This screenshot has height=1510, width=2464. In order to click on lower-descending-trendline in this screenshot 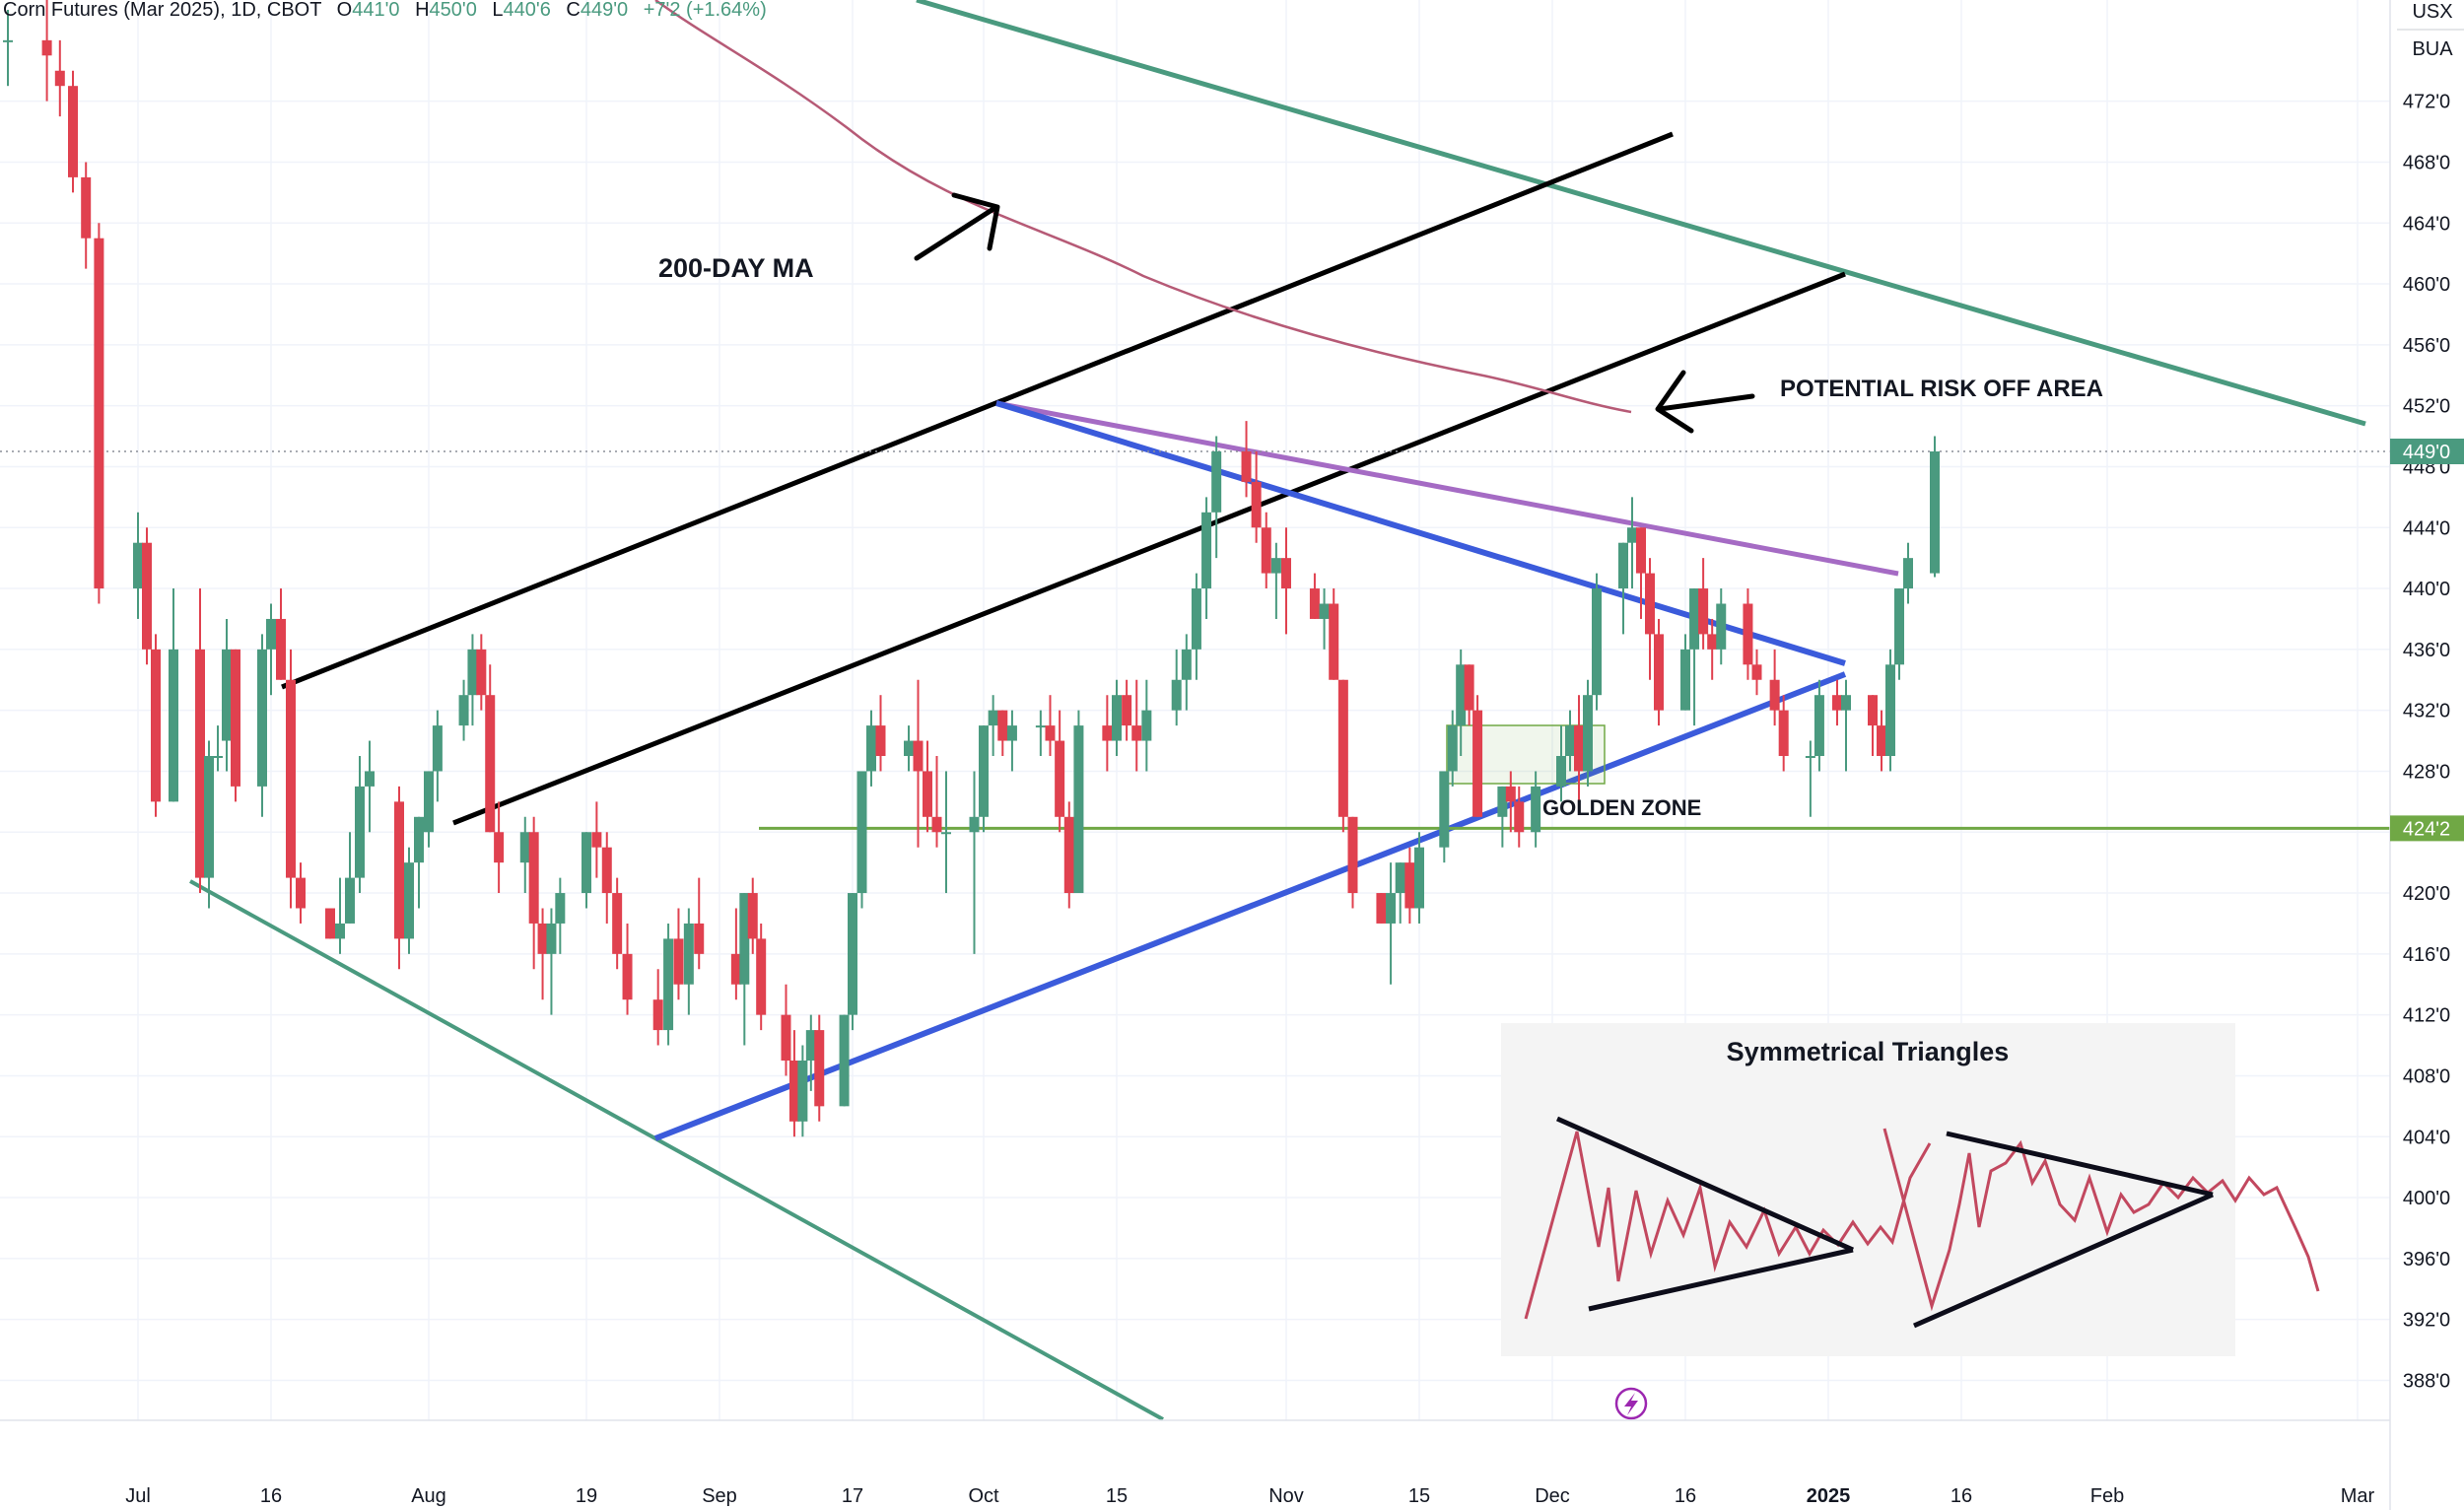, I will do `click(676, 1150)`.